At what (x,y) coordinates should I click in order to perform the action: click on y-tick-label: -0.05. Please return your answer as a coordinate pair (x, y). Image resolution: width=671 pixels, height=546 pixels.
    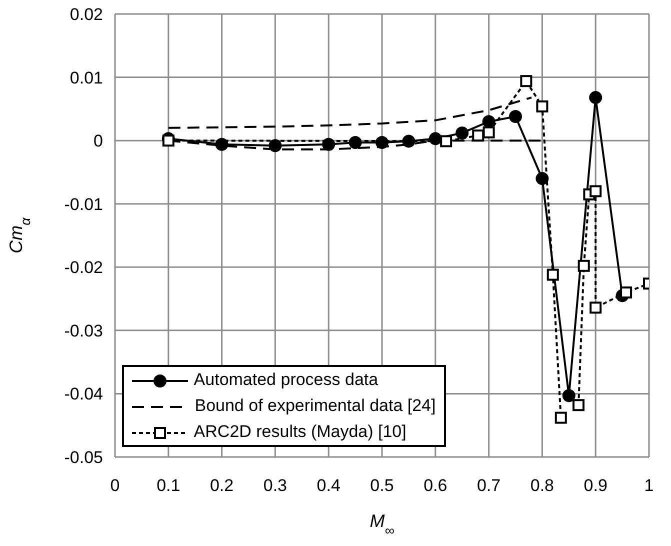
    Looking at the image, I should click on (83, 458).